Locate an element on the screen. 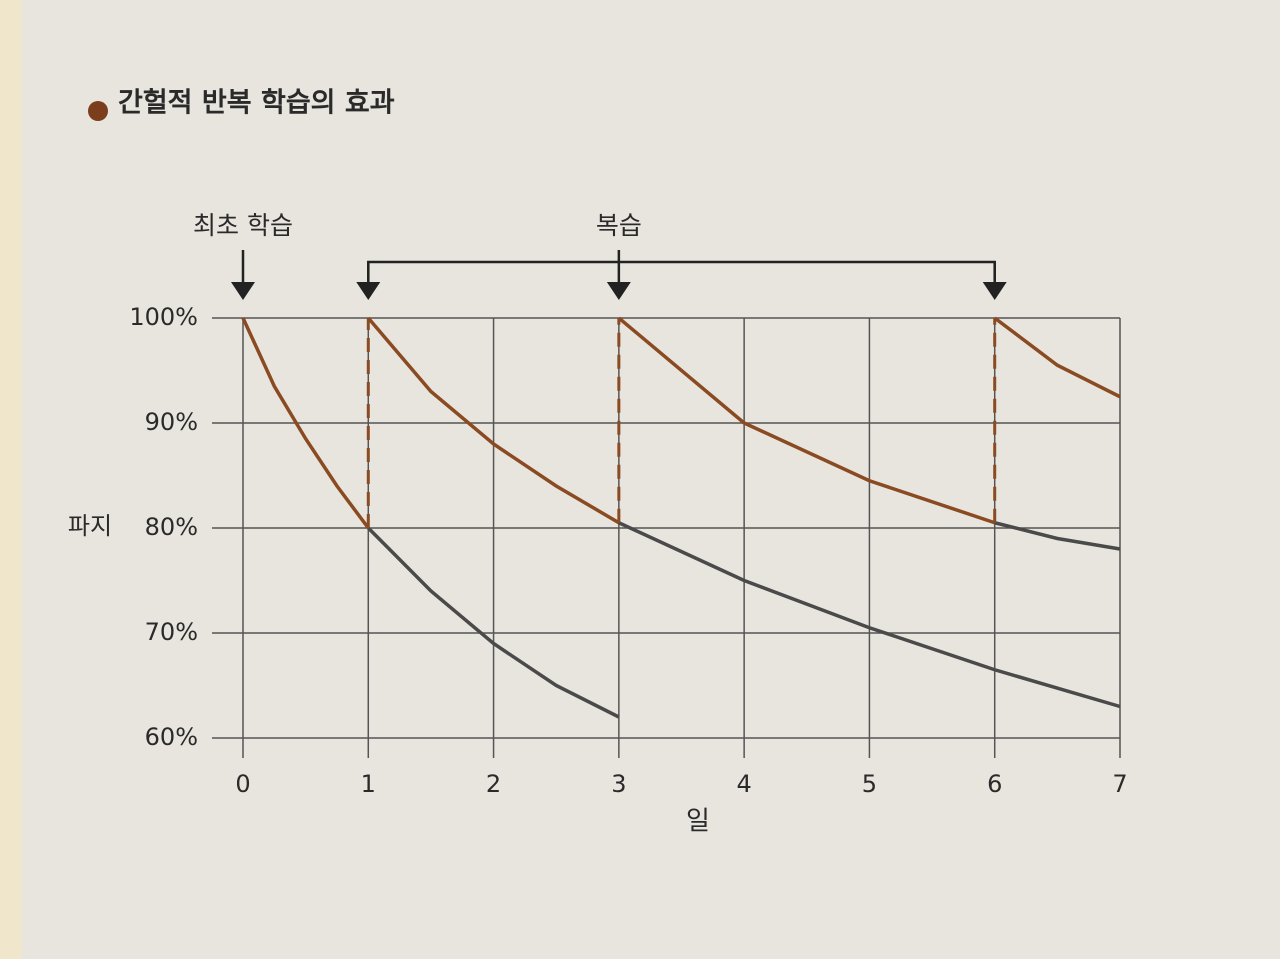 Image resolution: width=1280 pixels, height=959 pixels. y-tick-label: 60% is located at coordinates (171, 737).